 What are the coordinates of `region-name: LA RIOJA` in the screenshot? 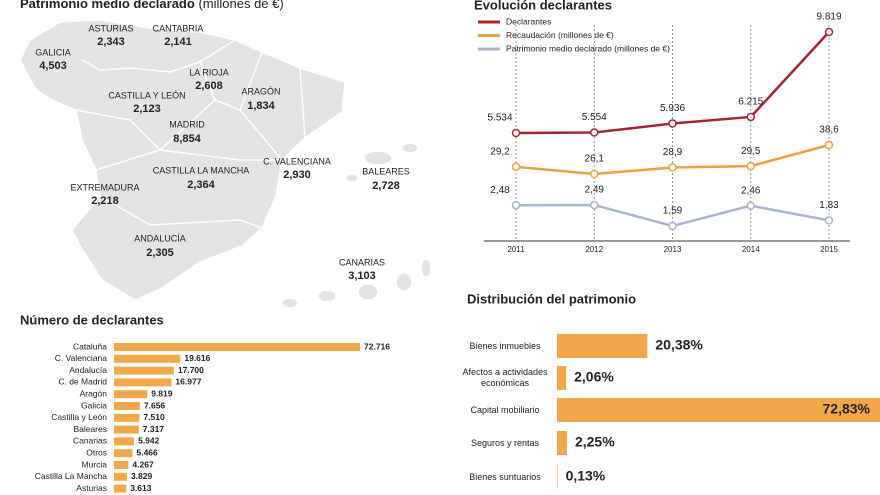 It's located at (209, 72).